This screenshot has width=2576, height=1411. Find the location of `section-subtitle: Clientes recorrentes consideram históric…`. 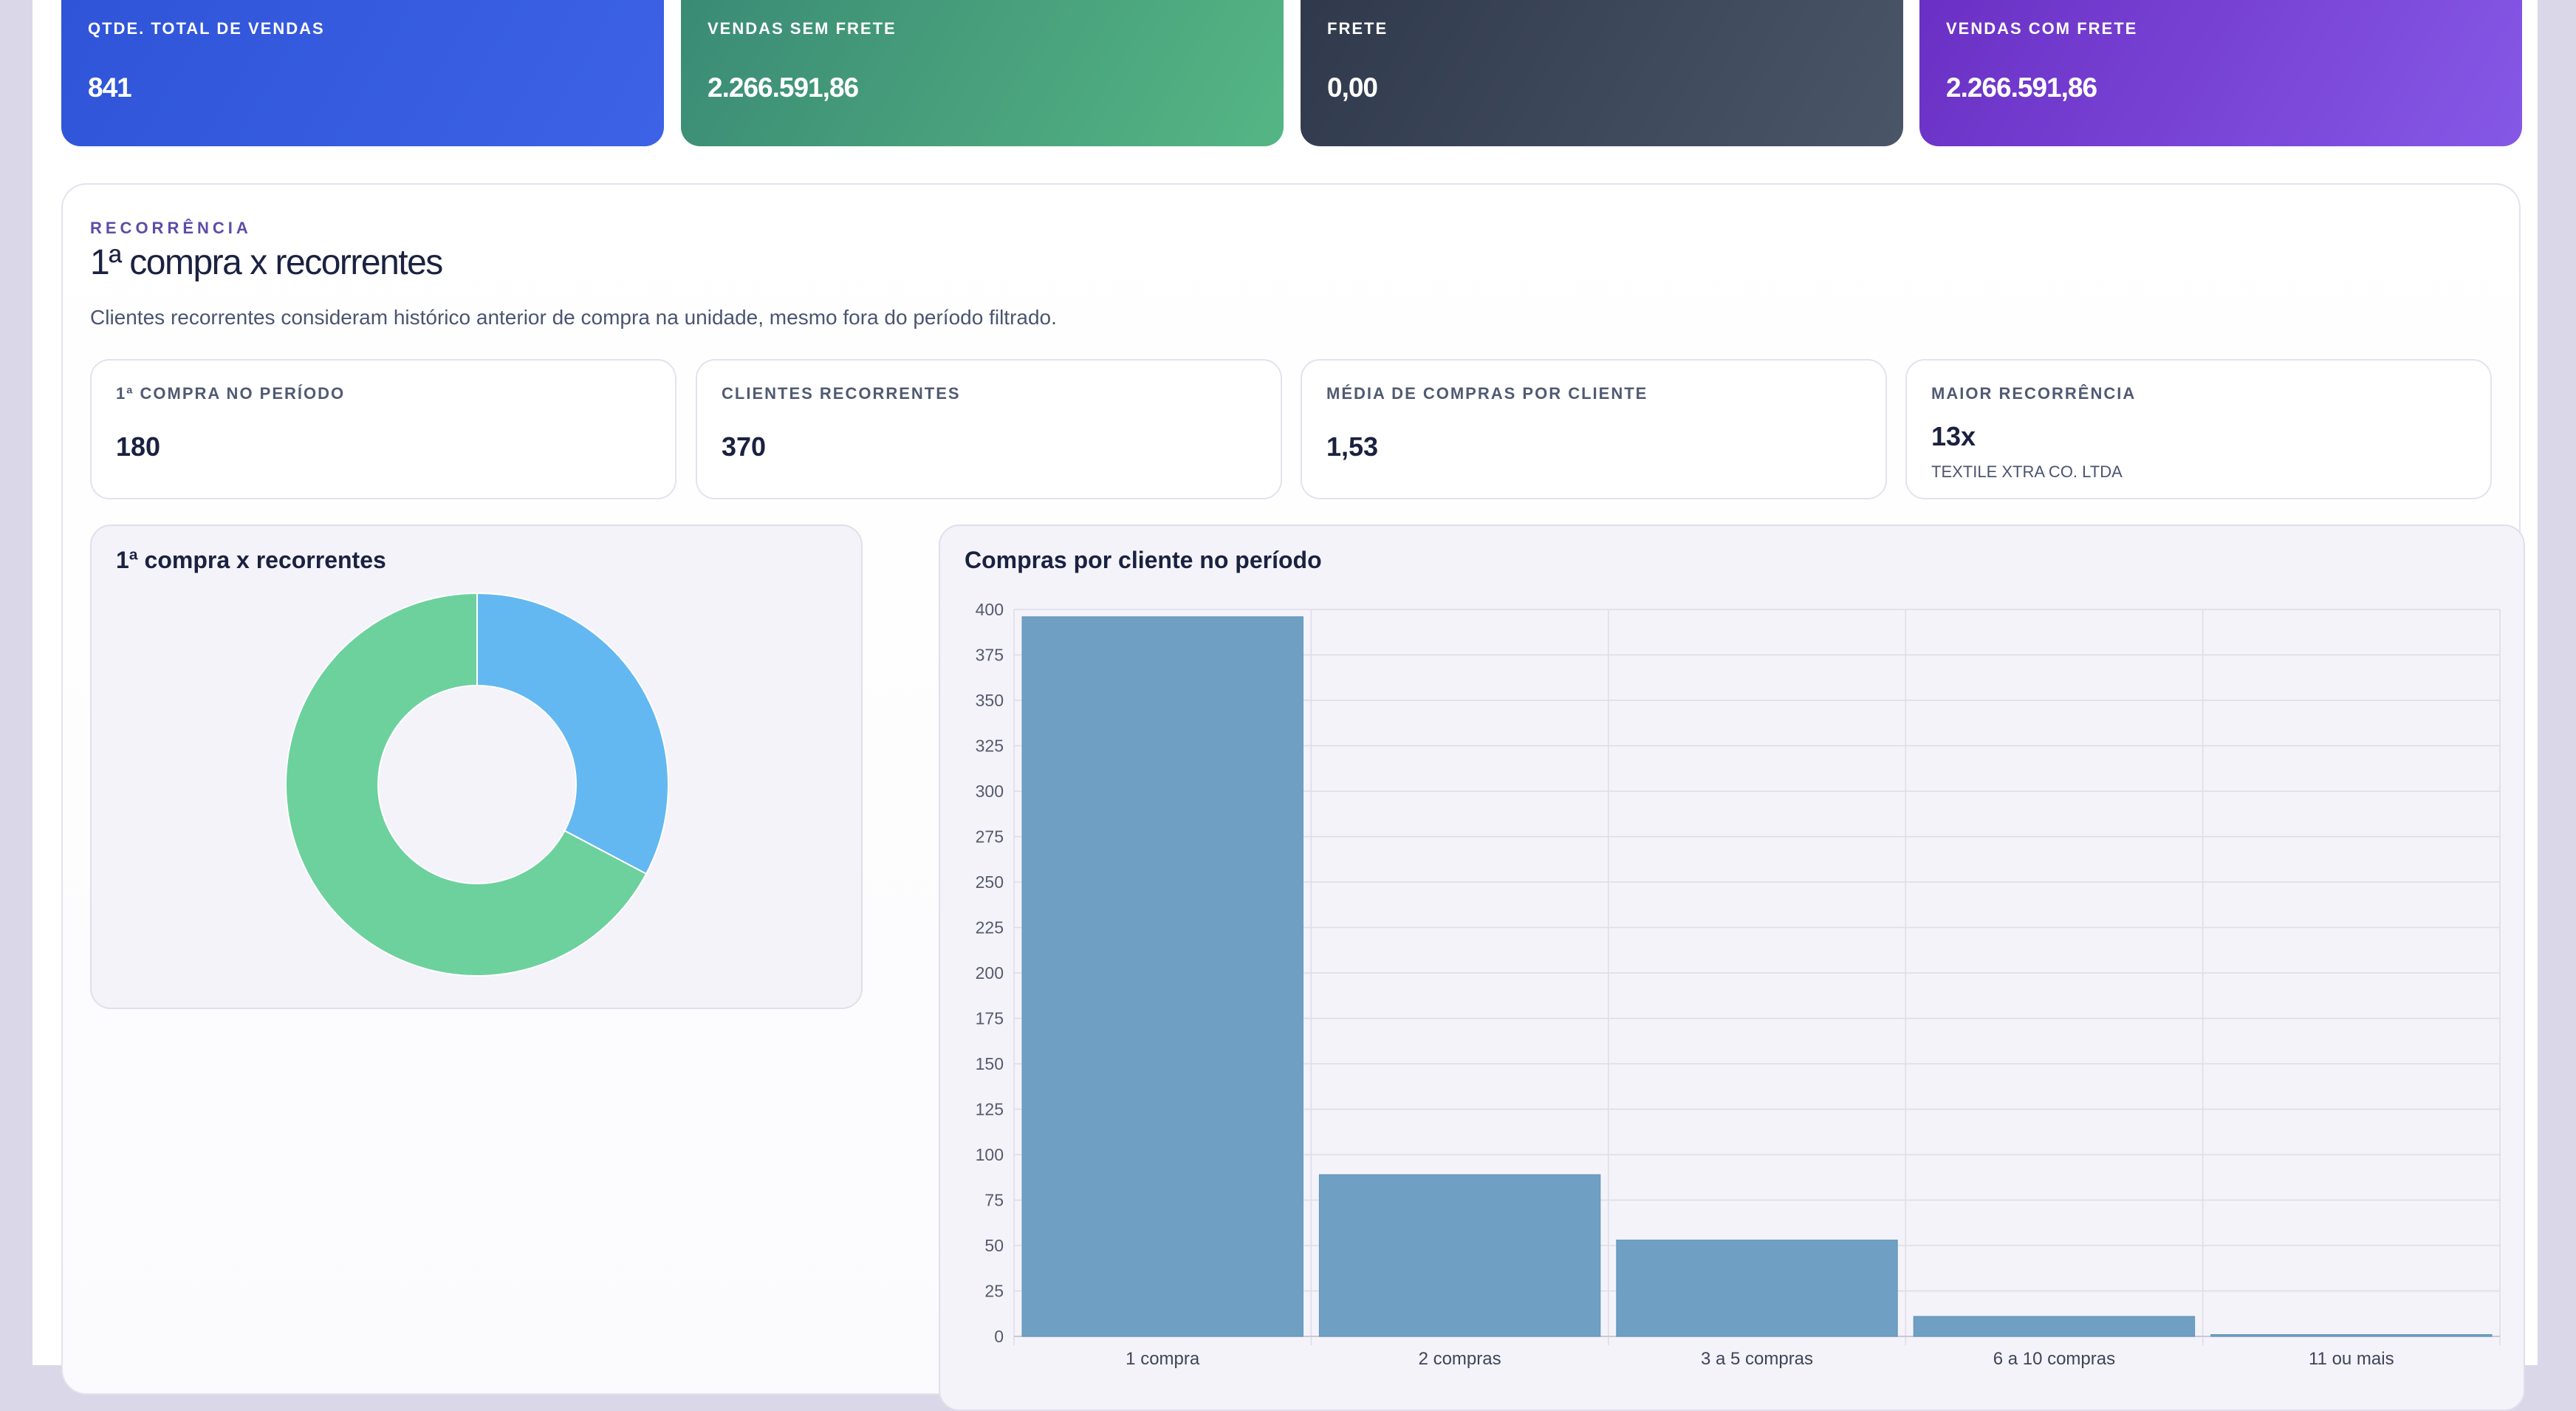

section-subtitle: Clientes recorrentes consideram históric… is located at coordinates (573, 317).